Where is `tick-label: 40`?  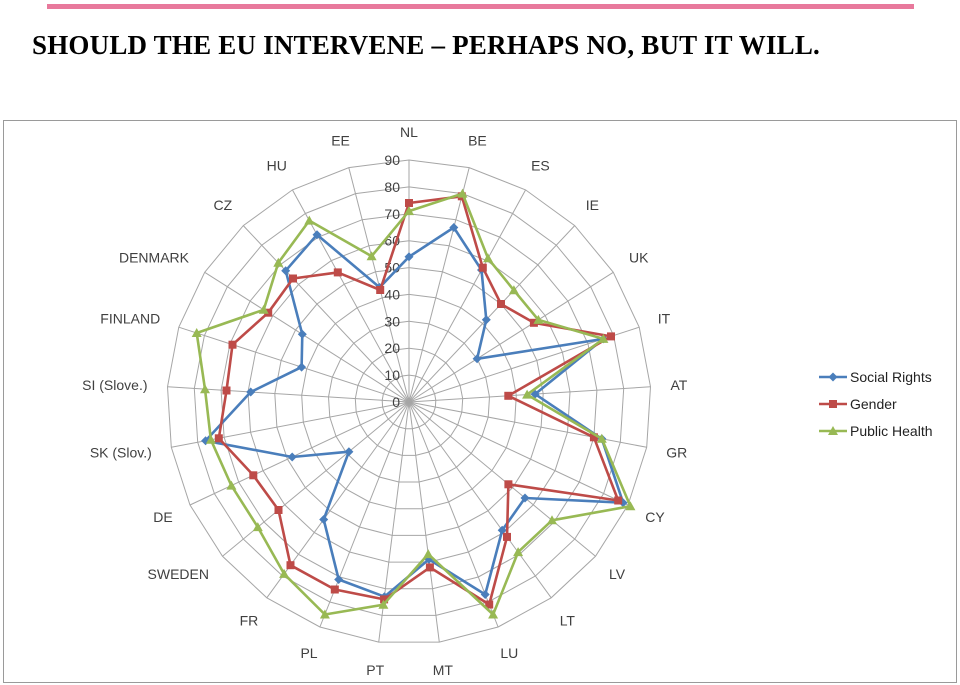
tick-label: 40 is located at coordinates (392, 294).